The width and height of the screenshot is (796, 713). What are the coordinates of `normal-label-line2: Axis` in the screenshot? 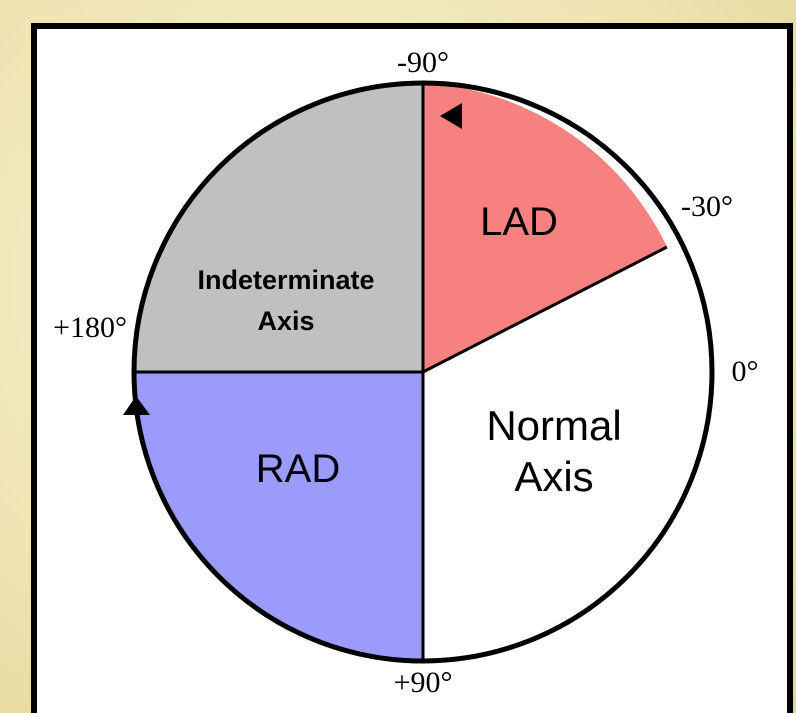 It's located at (553, 476).